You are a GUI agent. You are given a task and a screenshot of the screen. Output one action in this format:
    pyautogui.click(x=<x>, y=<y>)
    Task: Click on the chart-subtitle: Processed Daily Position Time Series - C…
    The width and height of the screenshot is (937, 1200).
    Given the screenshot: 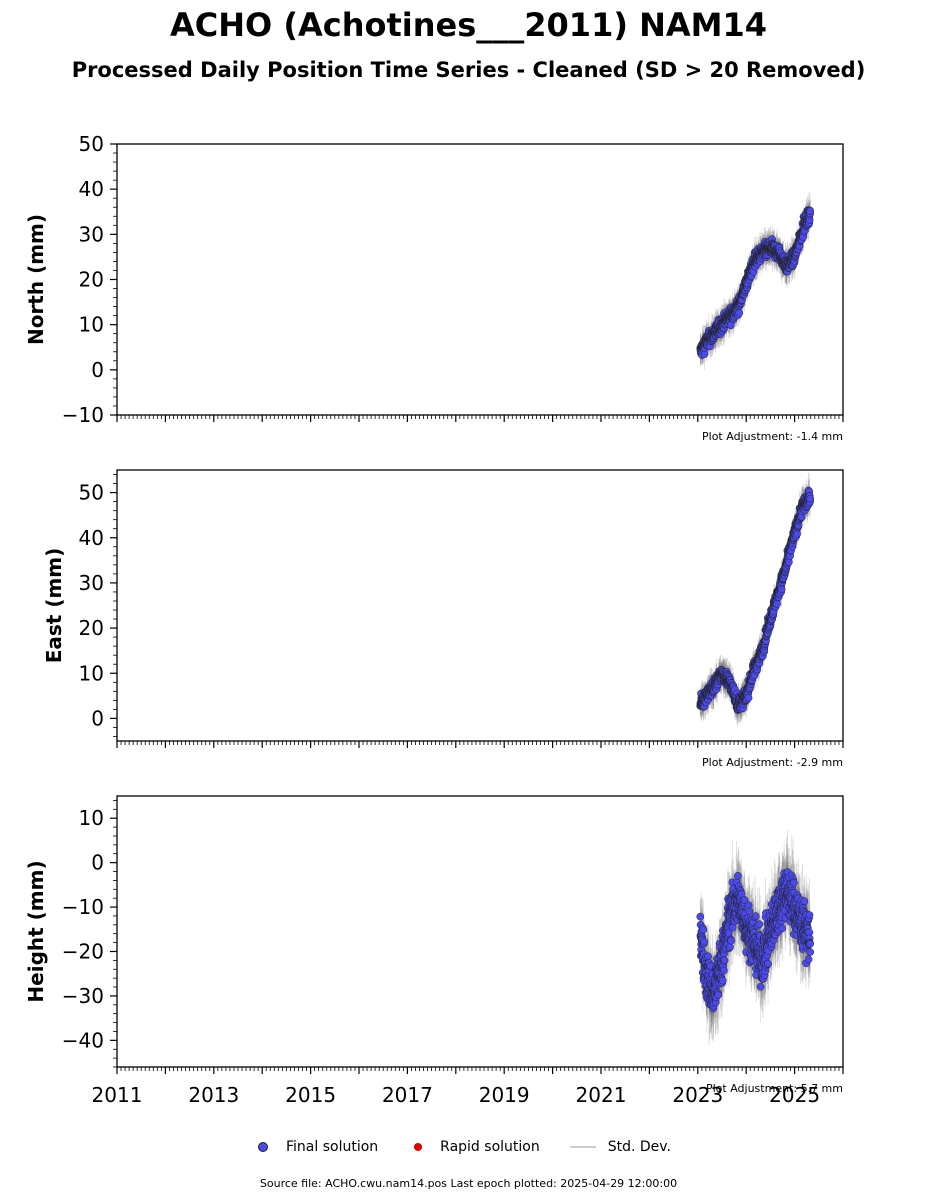 What is the action you would take?
    pyautogui.click(x=468, y=70)
    